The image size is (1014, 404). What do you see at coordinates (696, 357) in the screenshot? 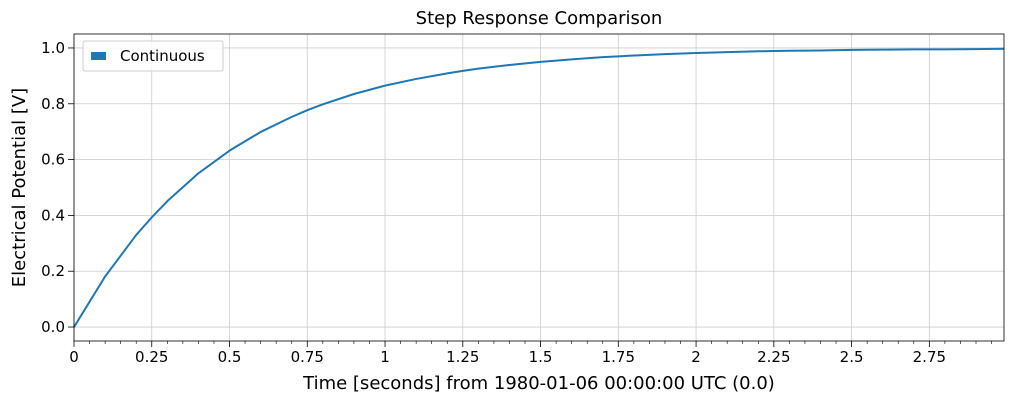
I see `x-tick-label: 2` at bounding box center [696, 357].